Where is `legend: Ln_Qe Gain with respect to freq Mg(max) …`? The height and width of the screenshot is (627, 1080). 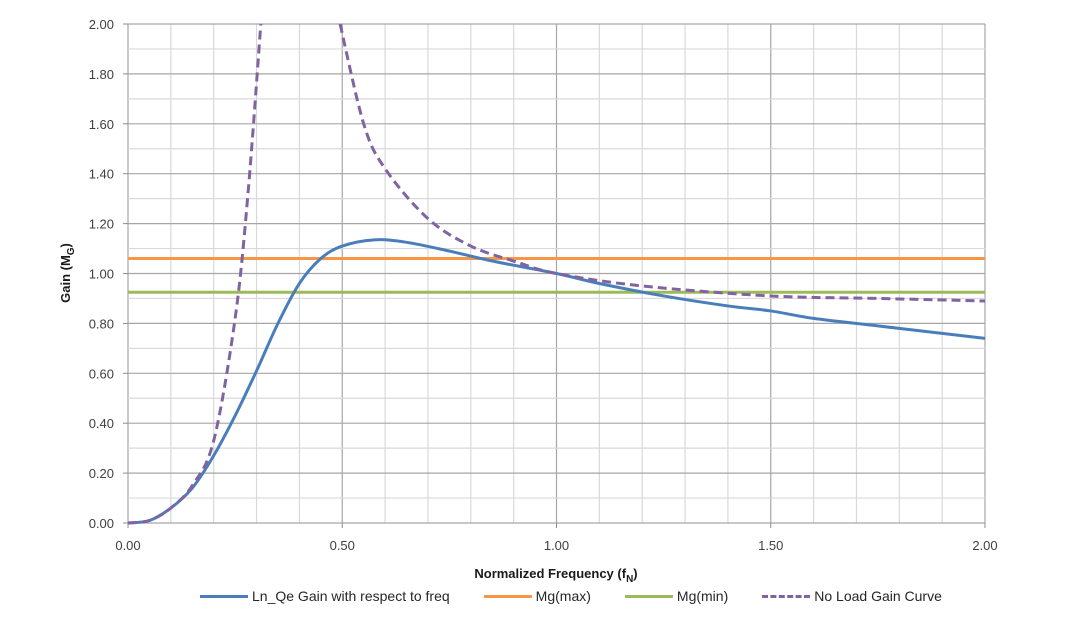 legend: Ln_Qe Gain with respect to freq Mg(max) … is located at coordinates (588, 596).